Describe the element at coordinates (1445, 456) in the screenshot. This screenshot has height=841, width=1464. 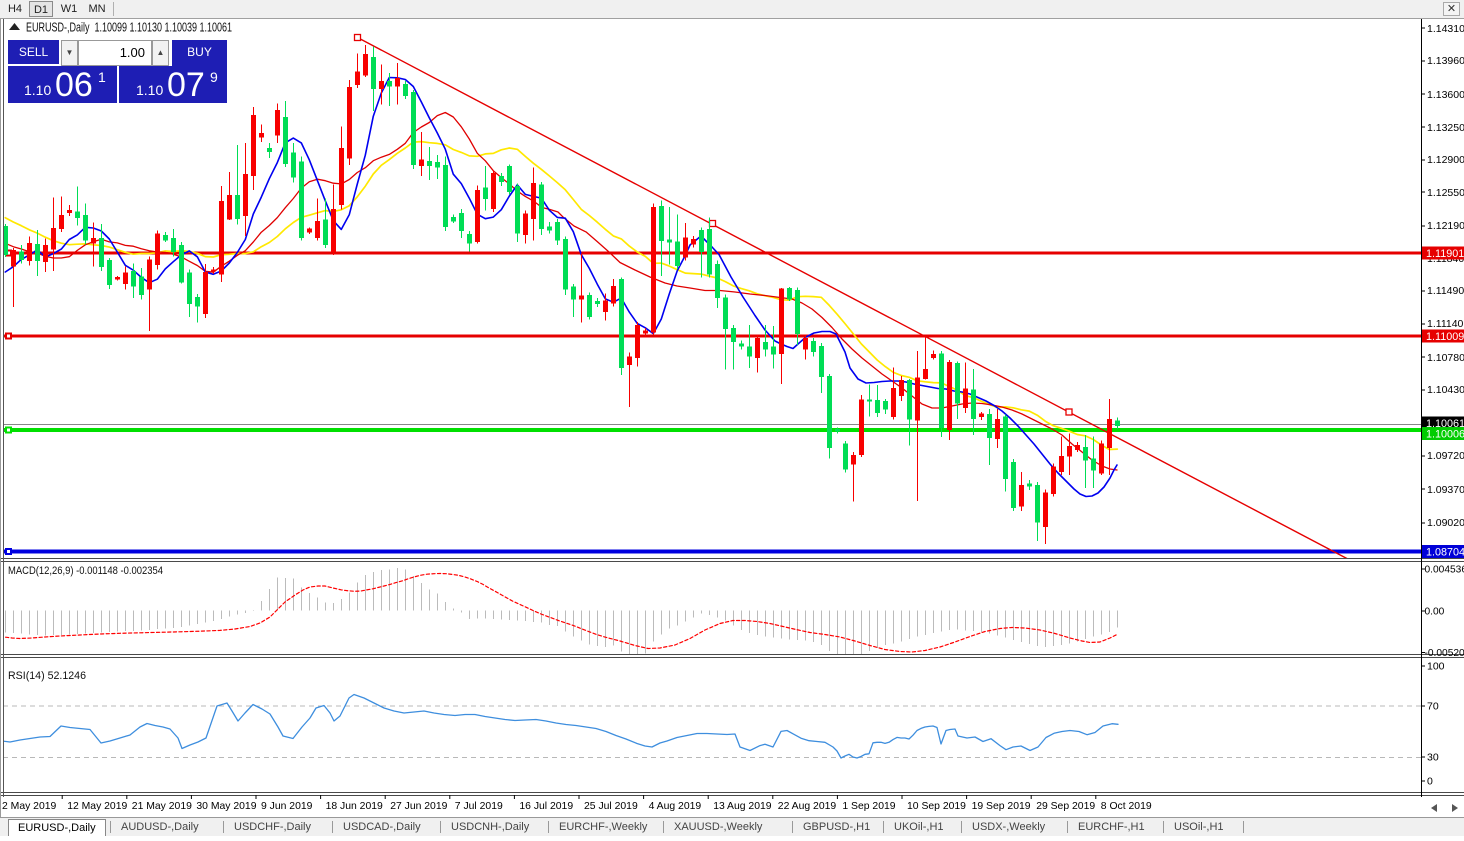
I see `svg-text: 1.09720` at that location.